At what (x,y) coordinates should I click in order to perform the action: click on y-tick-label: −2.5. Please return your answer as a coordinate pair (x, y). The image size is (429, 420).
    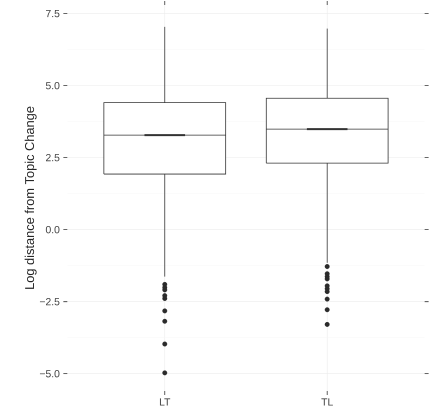
    Looking at the image, I should click on (50, 302).